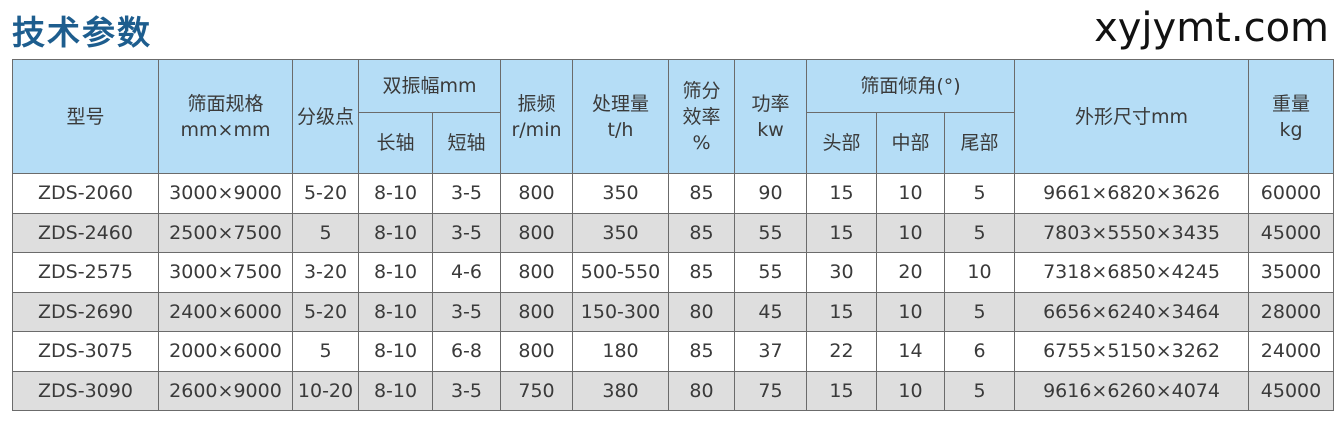  Describe the element at coordinates (466, 351) in the screenshot. I see `table-cell: 6-8` at that location.